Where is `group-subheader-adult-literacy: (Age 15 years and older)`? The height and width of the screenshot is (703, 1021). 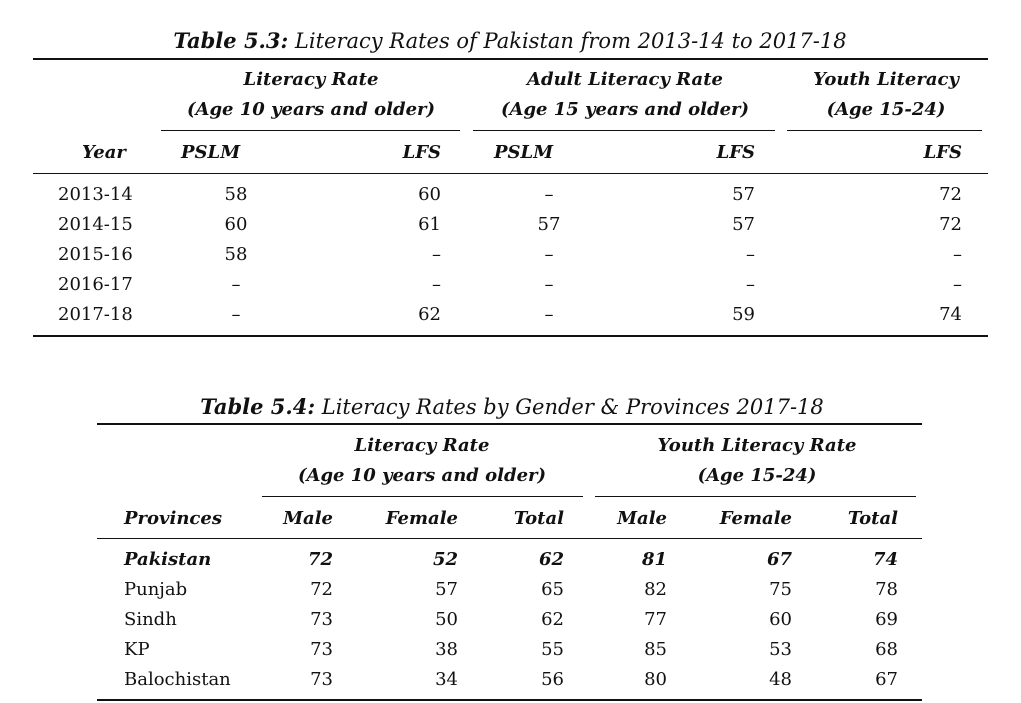
group-subheader-adult-literacy: (Age 15 years and older) is located at coordinates (625, 109).